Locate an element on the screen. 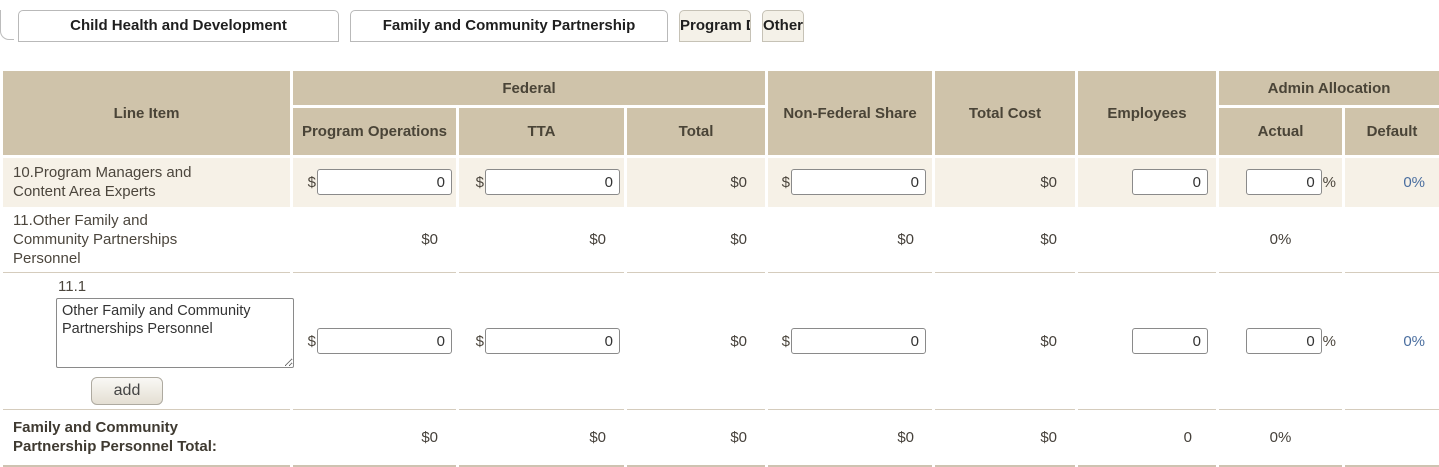 This screenshot has height=467, width=1439. row10-non-federal-cell: $ is located at coordinates (850, 182).